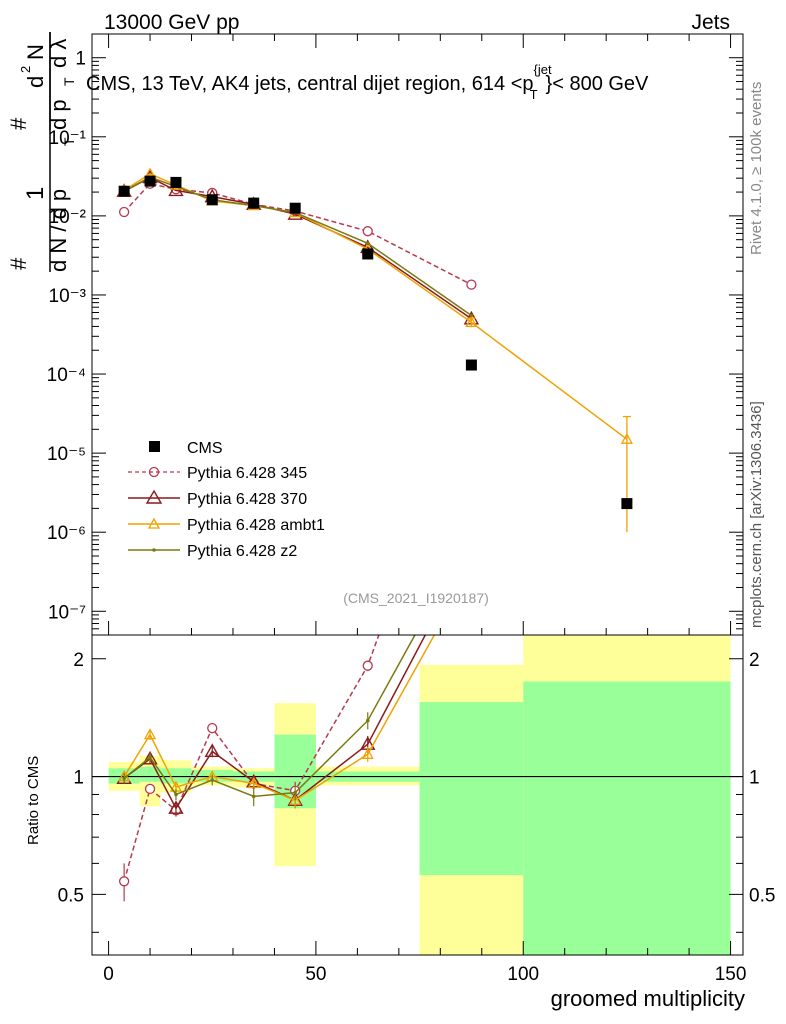 The image size is (786, 1024). I want to click on ylabel-sub-t-2: T, so click(69, 81).